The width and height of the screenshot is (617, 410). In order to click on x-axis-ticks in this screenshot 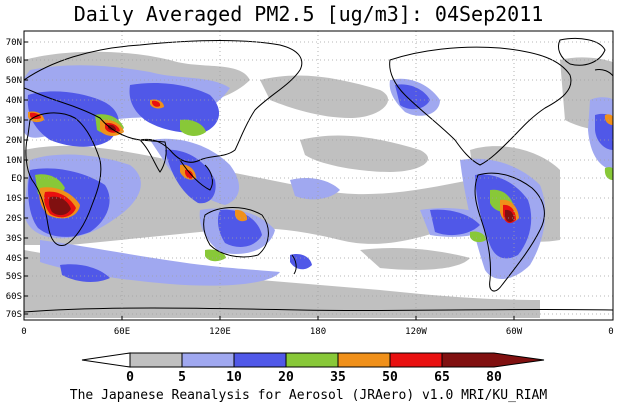, I will do `click(318, 318)`.